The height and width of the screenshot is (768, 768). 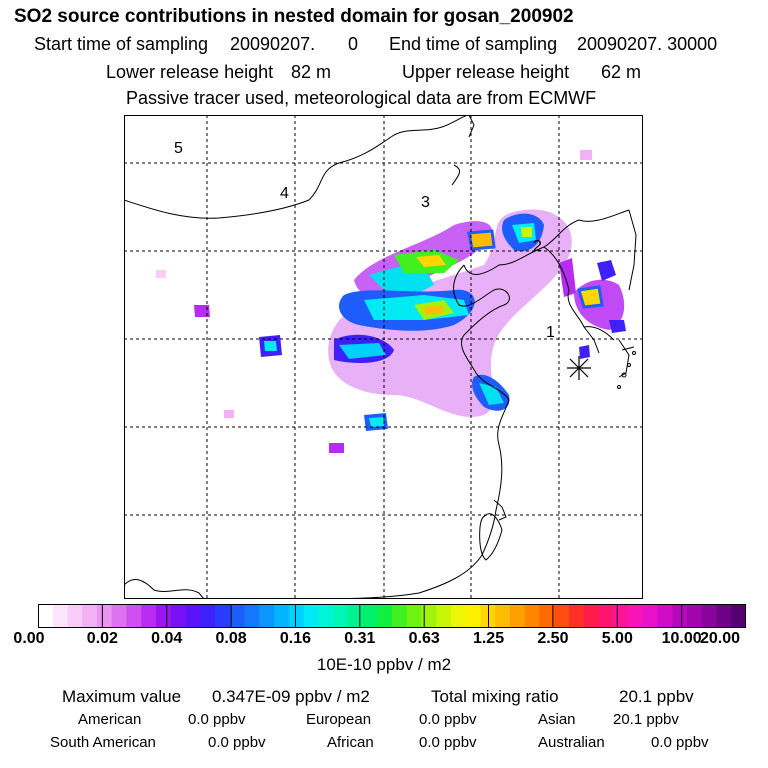 I want to click on european-label: European, so click(x=339, y=719).